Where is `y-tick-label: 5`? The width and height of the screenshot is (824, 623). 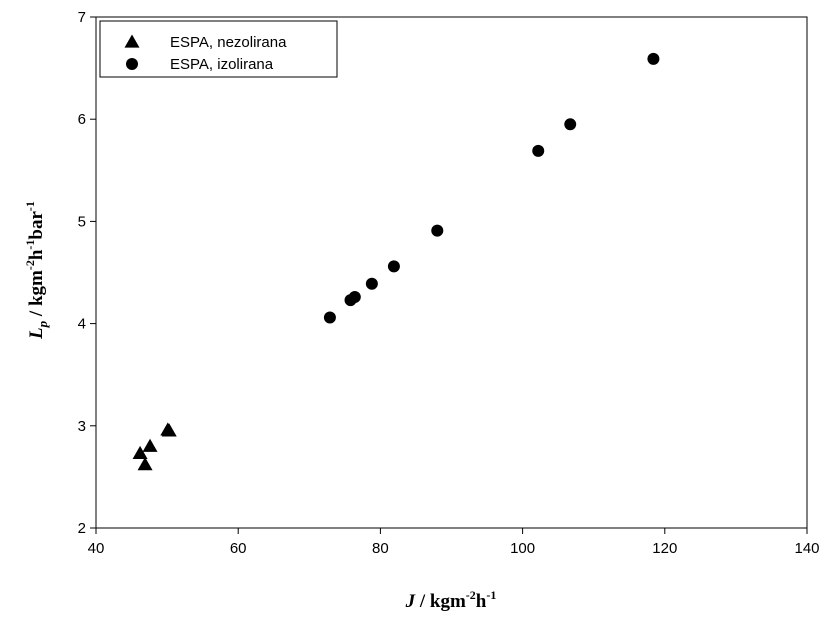
y-tick-label: 5 is located at coordinates (82, 221).